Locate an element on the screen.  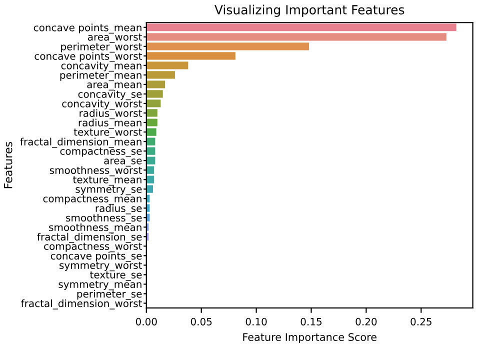
y-tick-label: fractal_dimension_worst is located at coordinates (81, 304).